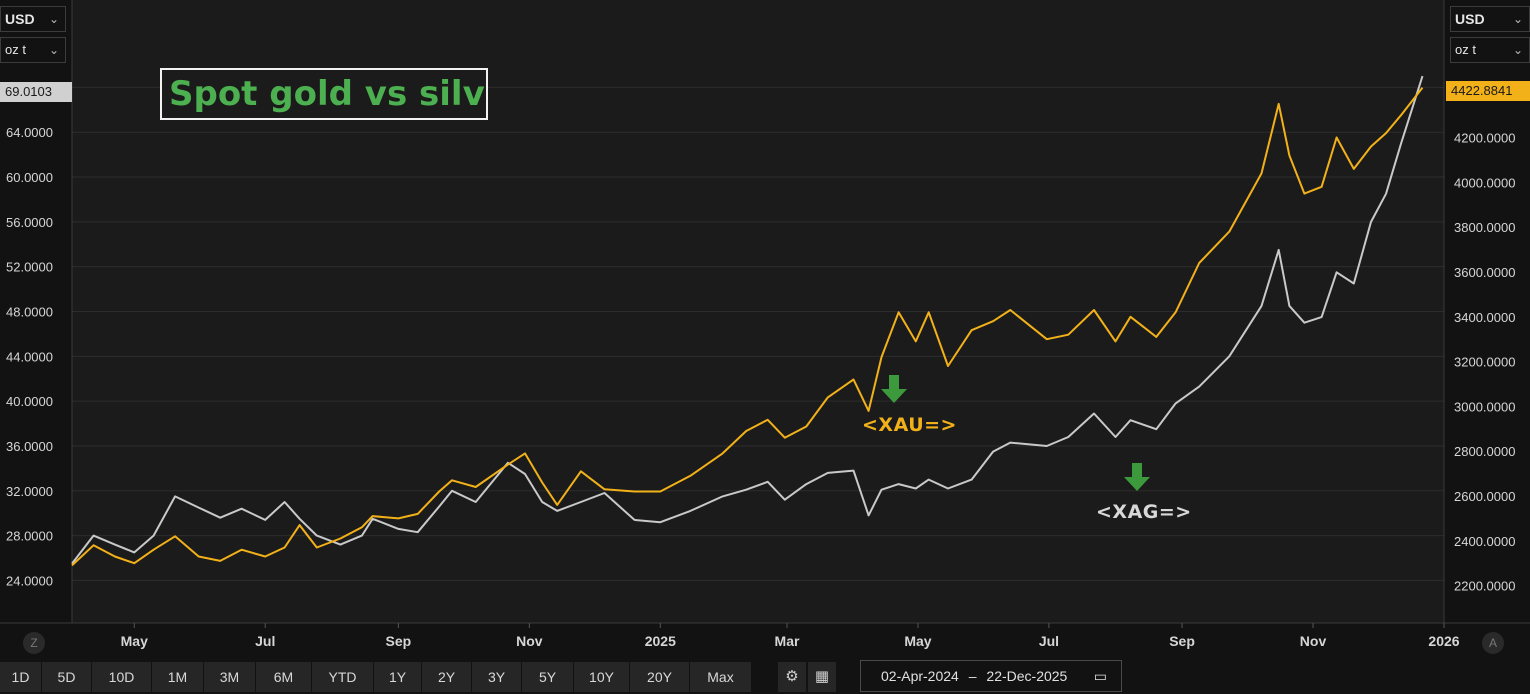 This screenshot has height=694, width=1530. I want to click on range-button-1y: 1Y, so click(398, 677).